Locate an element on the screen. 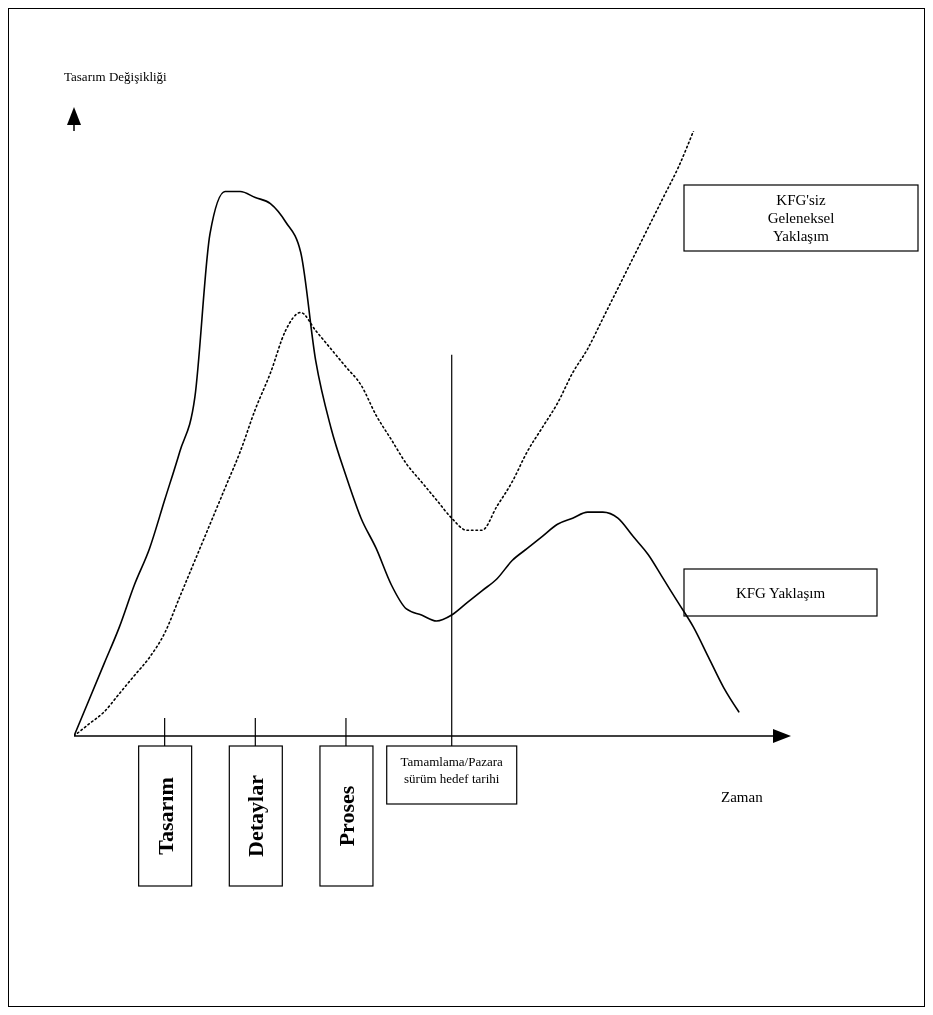 The width and height of the screenshot is (933, 1015). x-tick-label: Tasarım is located at coordinates (165, 816).